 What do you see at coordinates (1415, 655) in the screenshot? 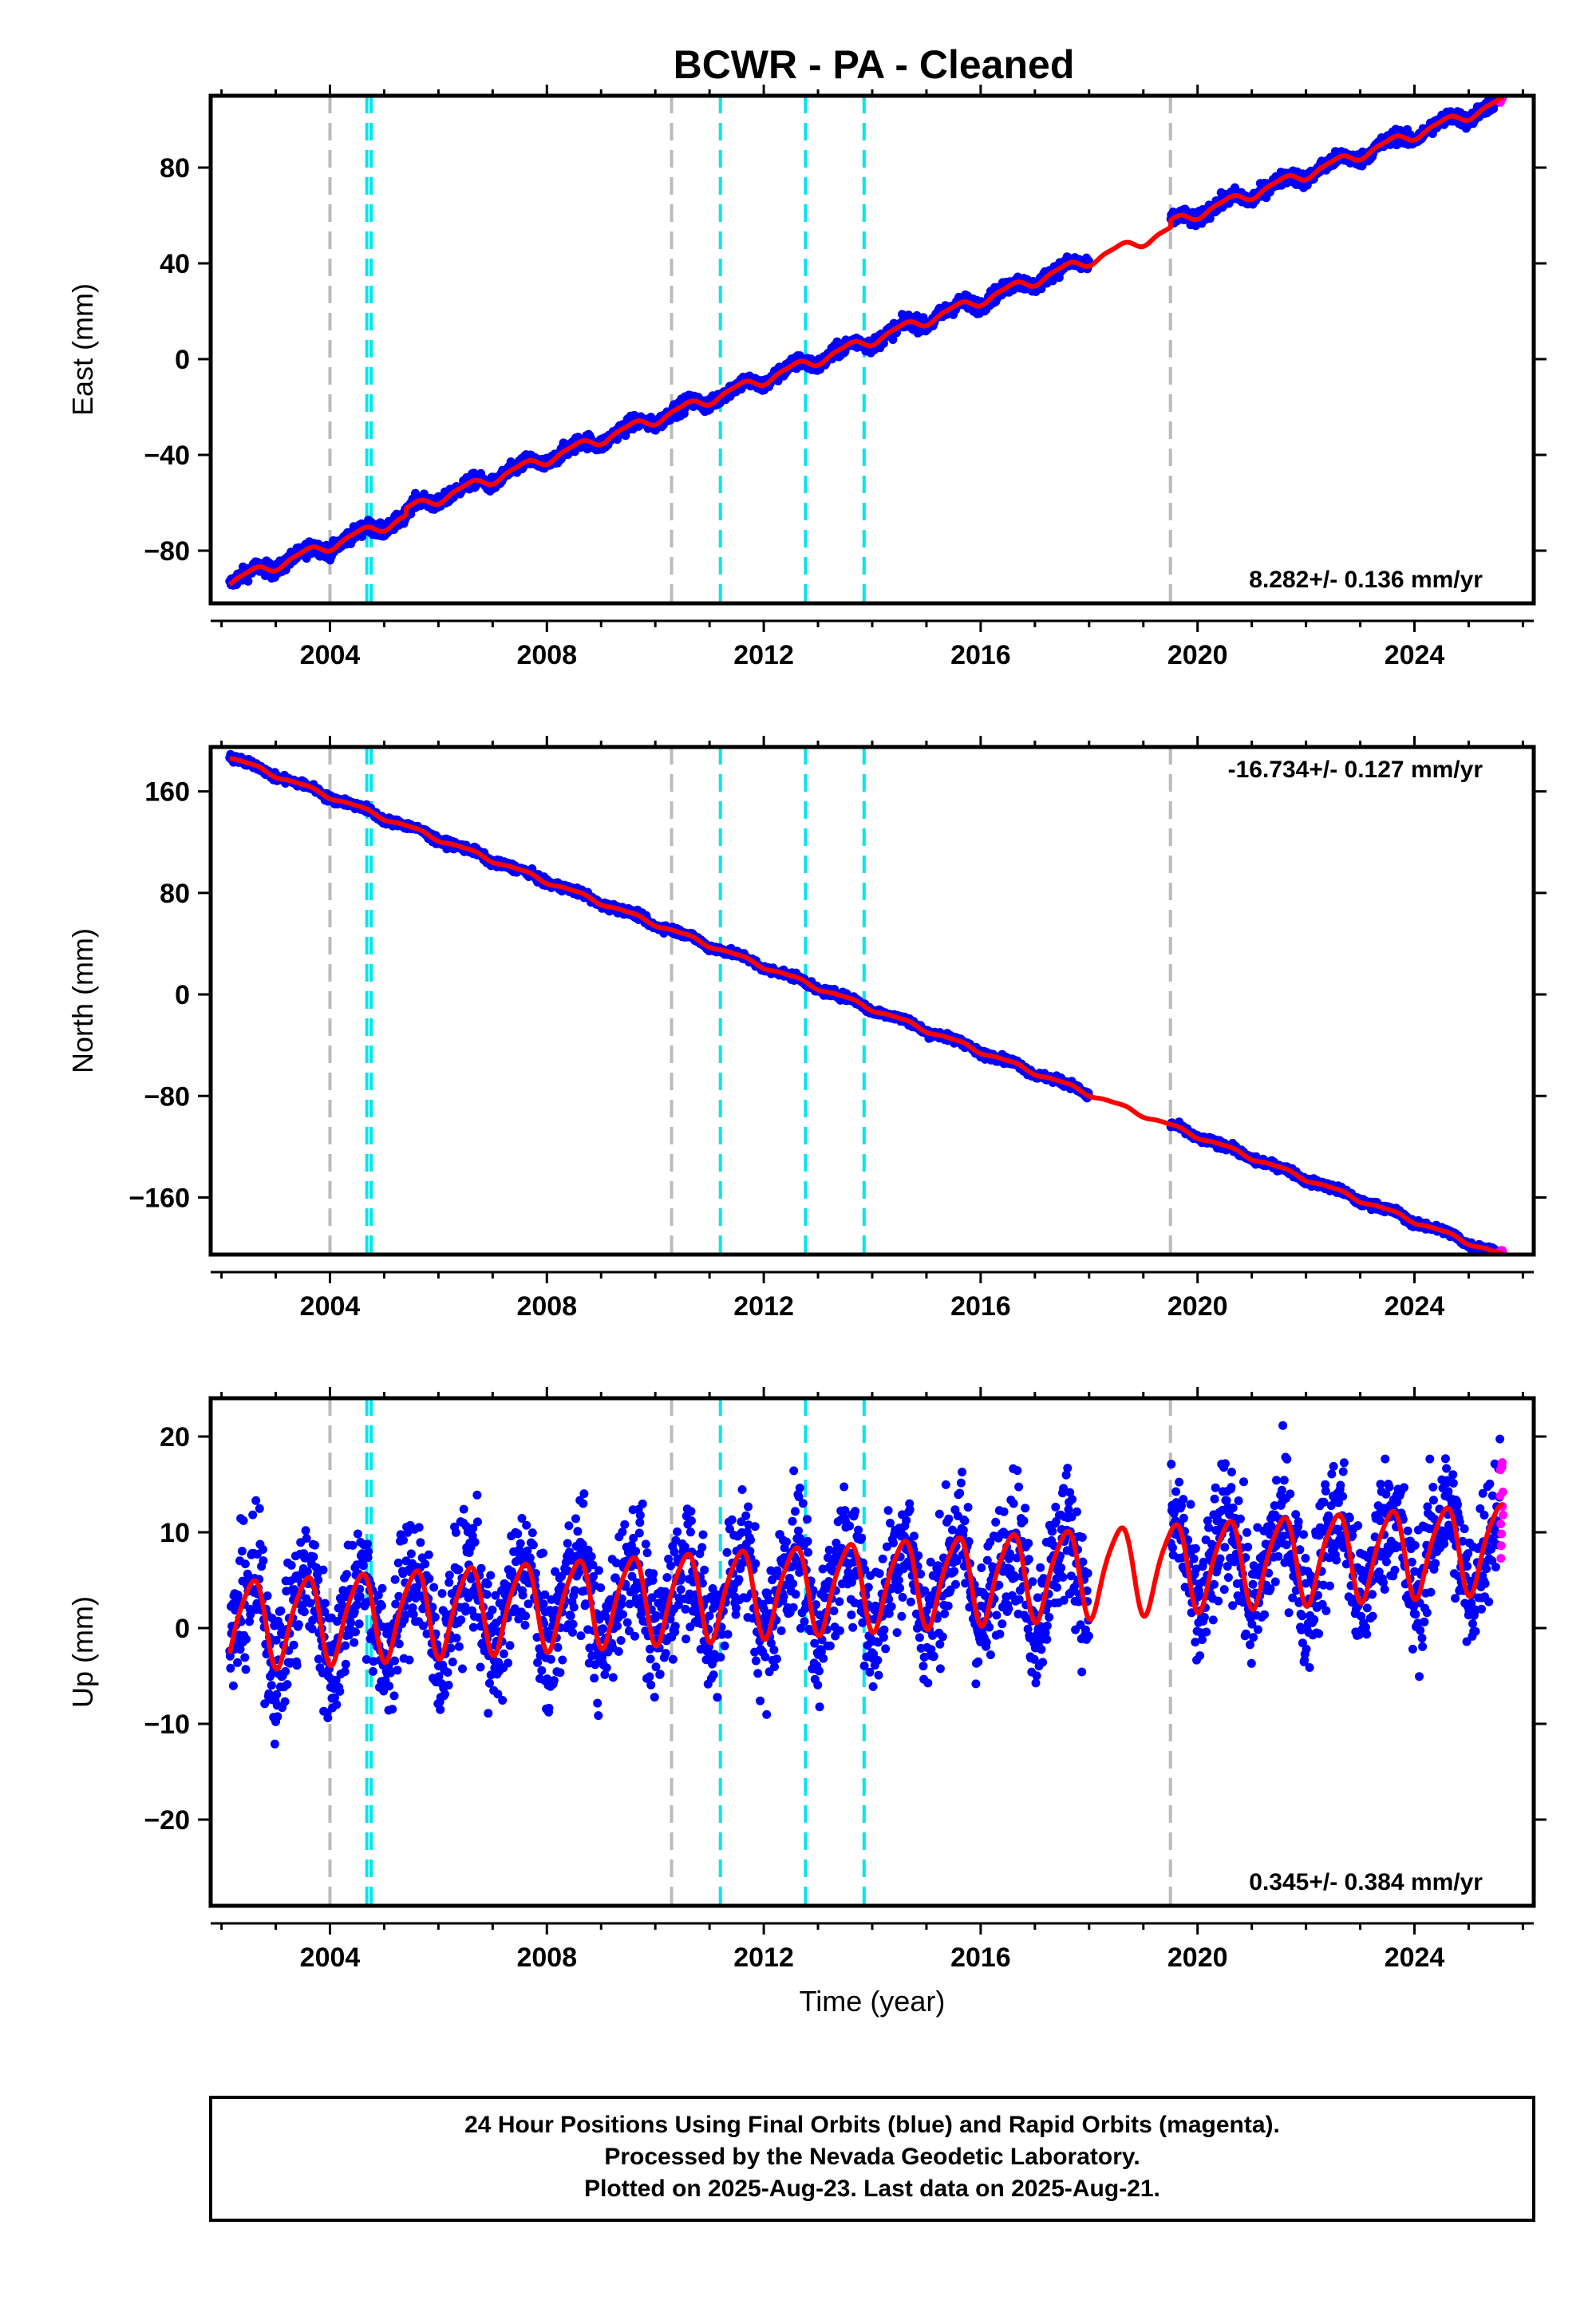
I see `x-tick-label: 2024` at bounding box center [1415, 655].